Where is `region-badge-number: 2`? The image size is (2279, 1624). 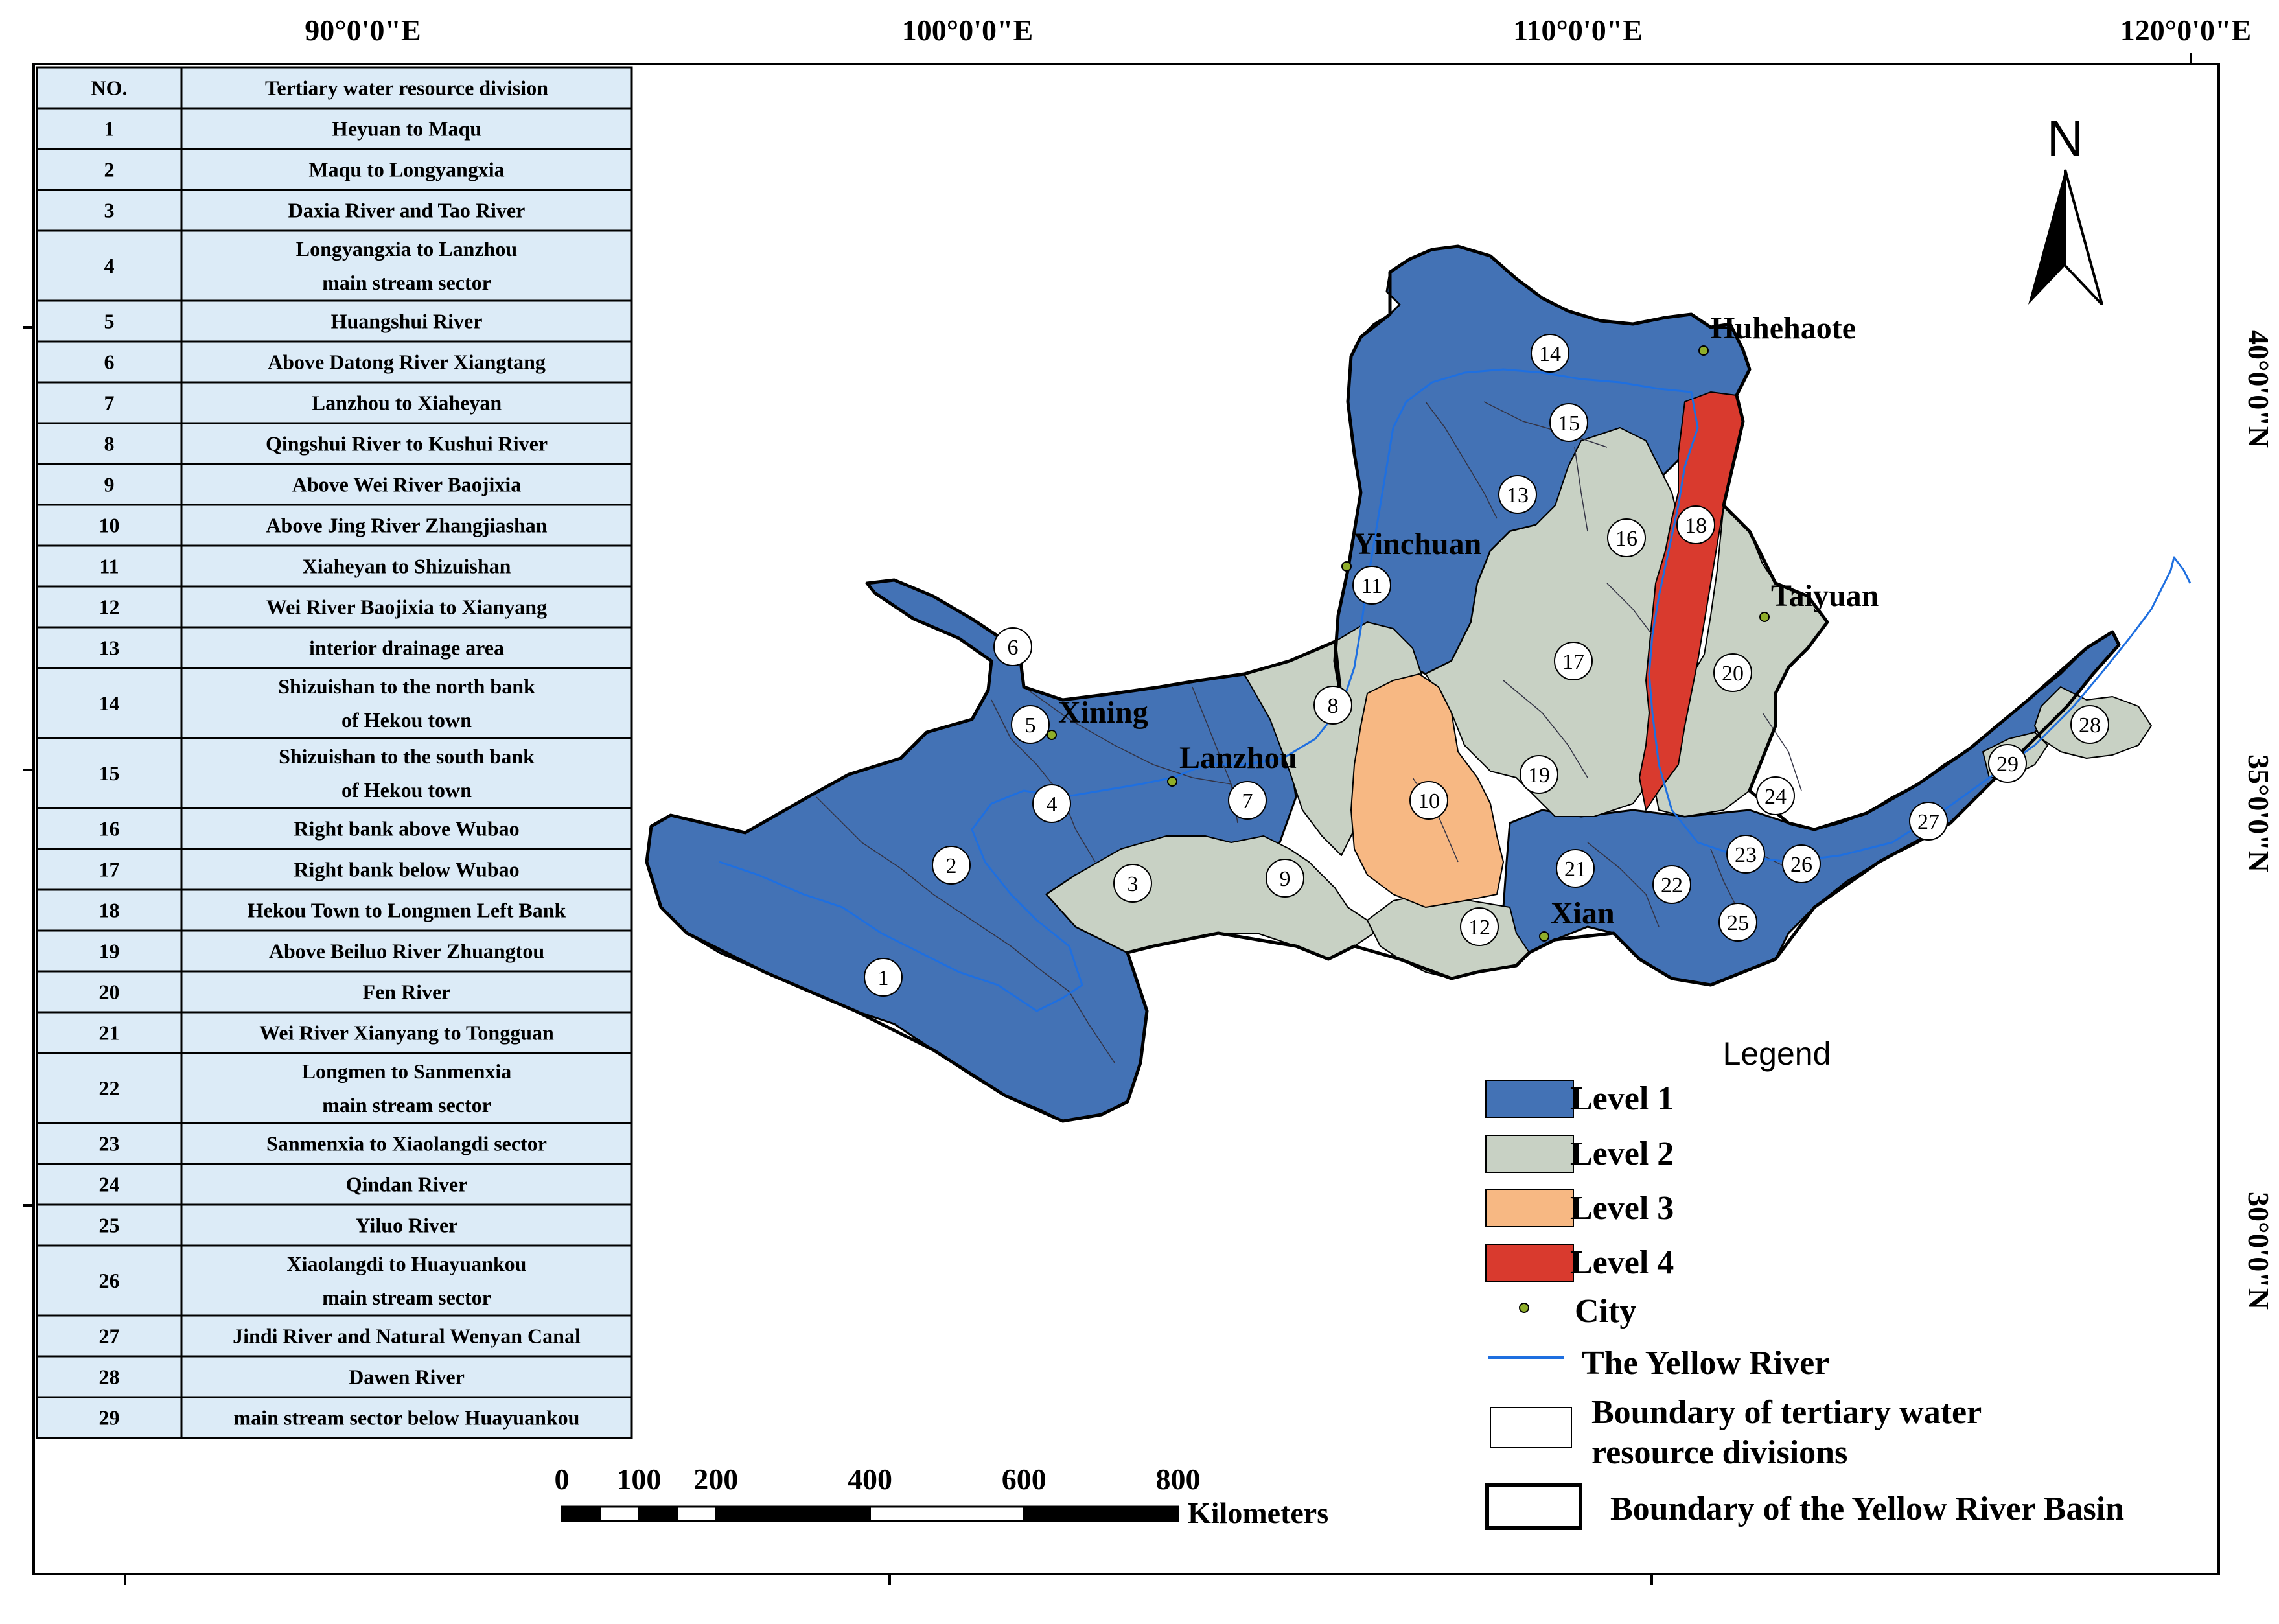
region-badge-number: 2 is located at coordinates (951, 866).